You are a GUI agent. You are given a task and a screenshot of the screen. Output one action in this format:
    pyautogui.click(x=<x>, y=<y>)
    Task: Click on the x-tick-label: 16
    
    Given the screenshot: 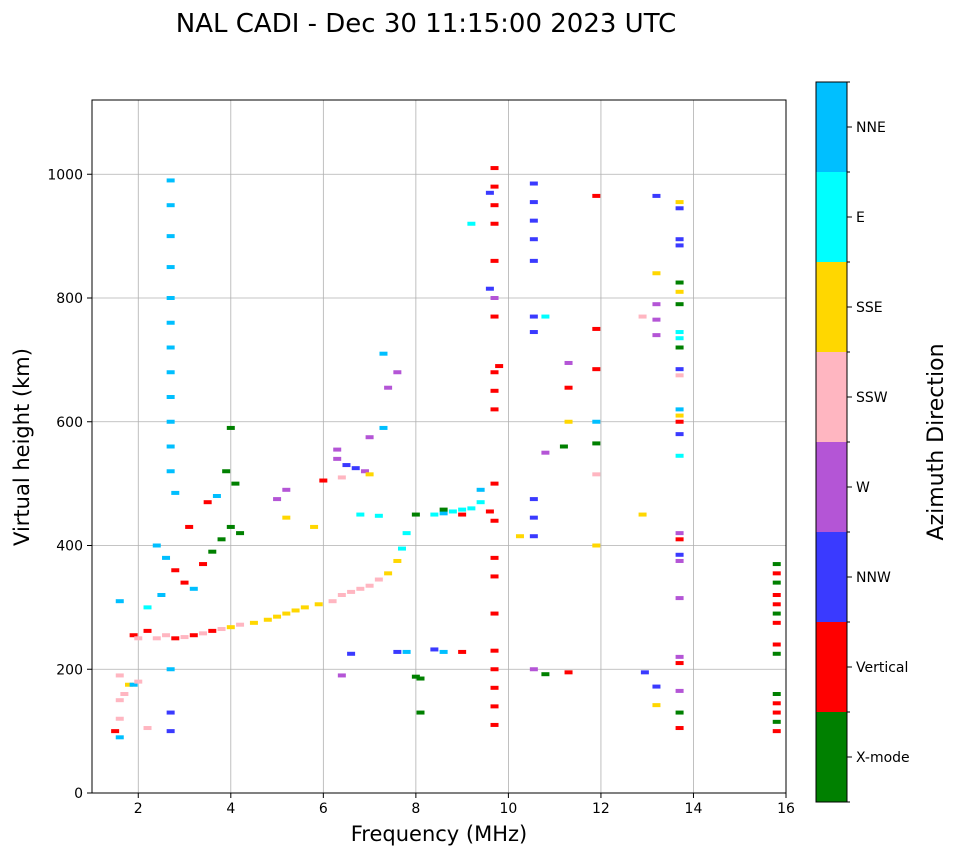 What is the action you would take?
    pyautogui.click(x=786, y=809)
    